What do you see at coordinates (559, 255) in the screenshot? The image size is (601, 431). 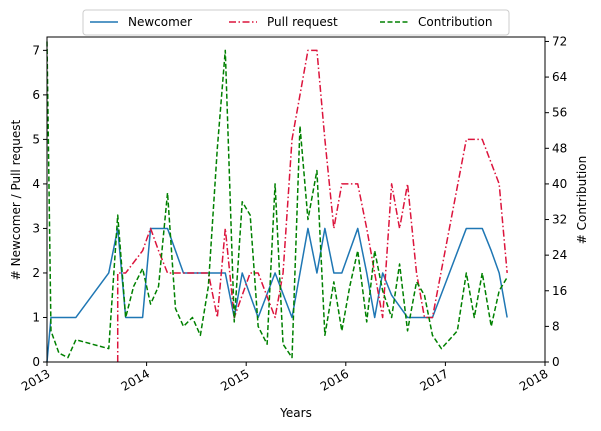 I see `y-right-tick-label: 24` at bounding box center [559, 255].